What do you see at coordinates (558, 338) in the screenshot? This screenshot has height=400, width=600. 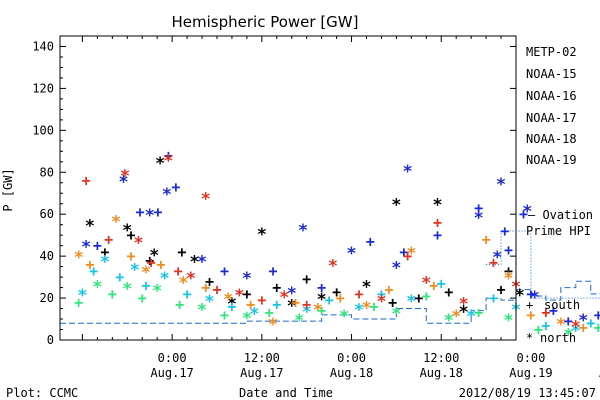 I see `legend-north-label: north` at bounding box center [558, 338].